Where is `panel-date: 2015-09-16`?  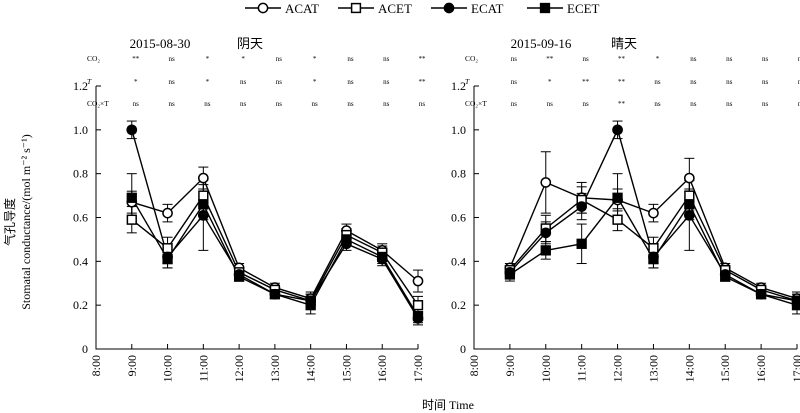 panel-date: 2015-09-16 is located at coordinates (541, 43).